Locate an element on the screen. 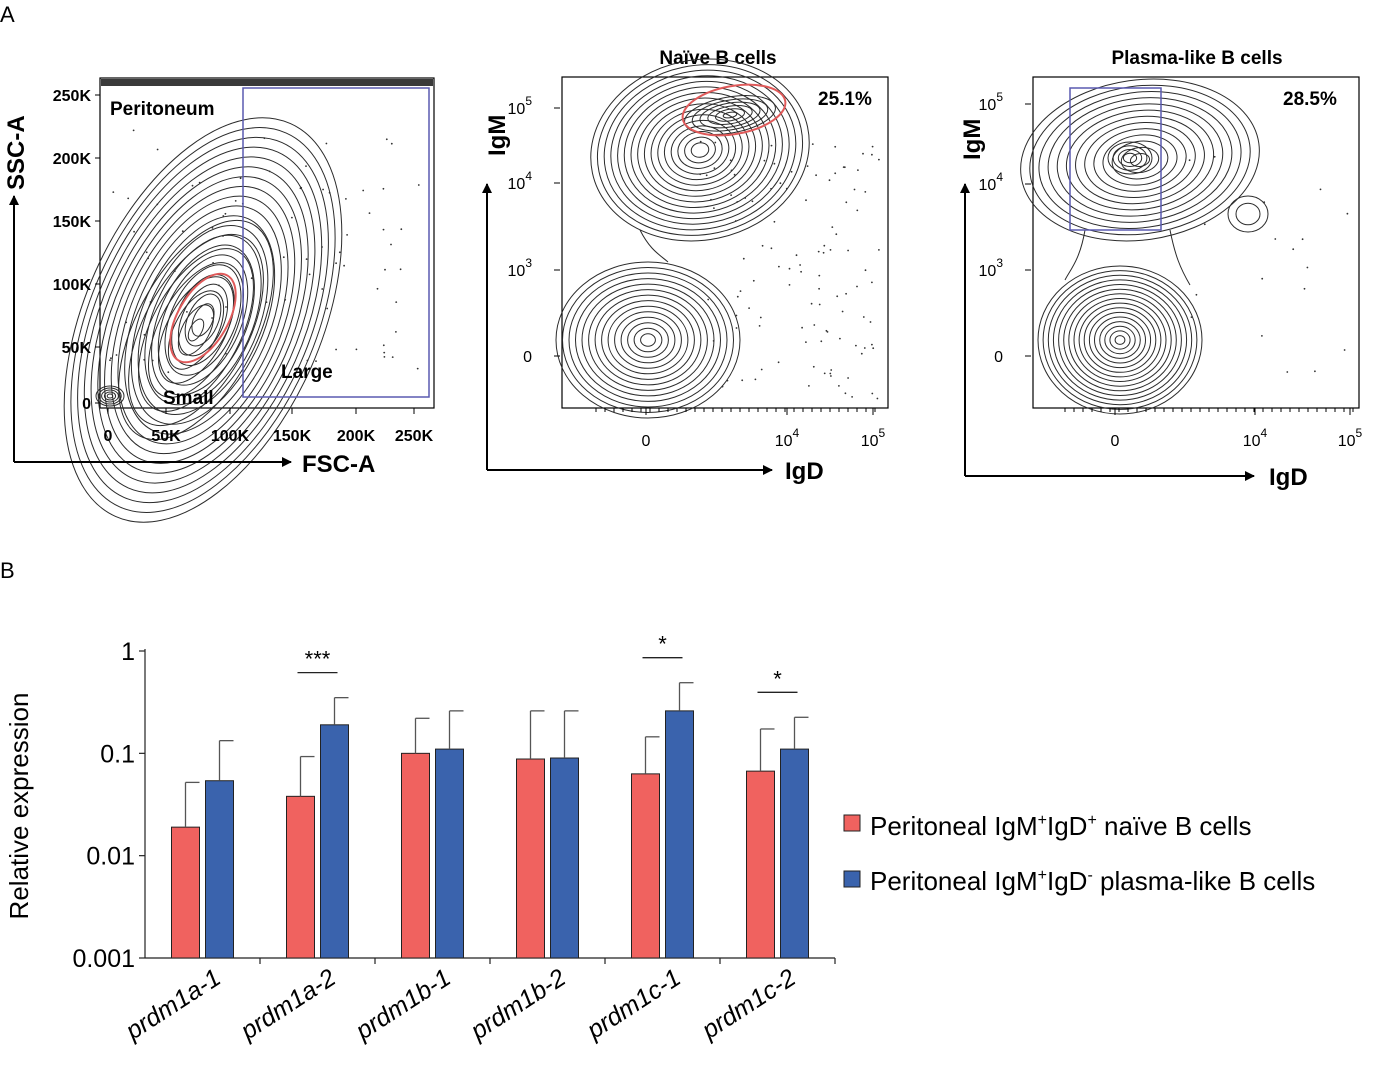 This screenshot has height=1092, width=1382. bar-y-tick-label: 0.1 is located at coordinates (117, 754).